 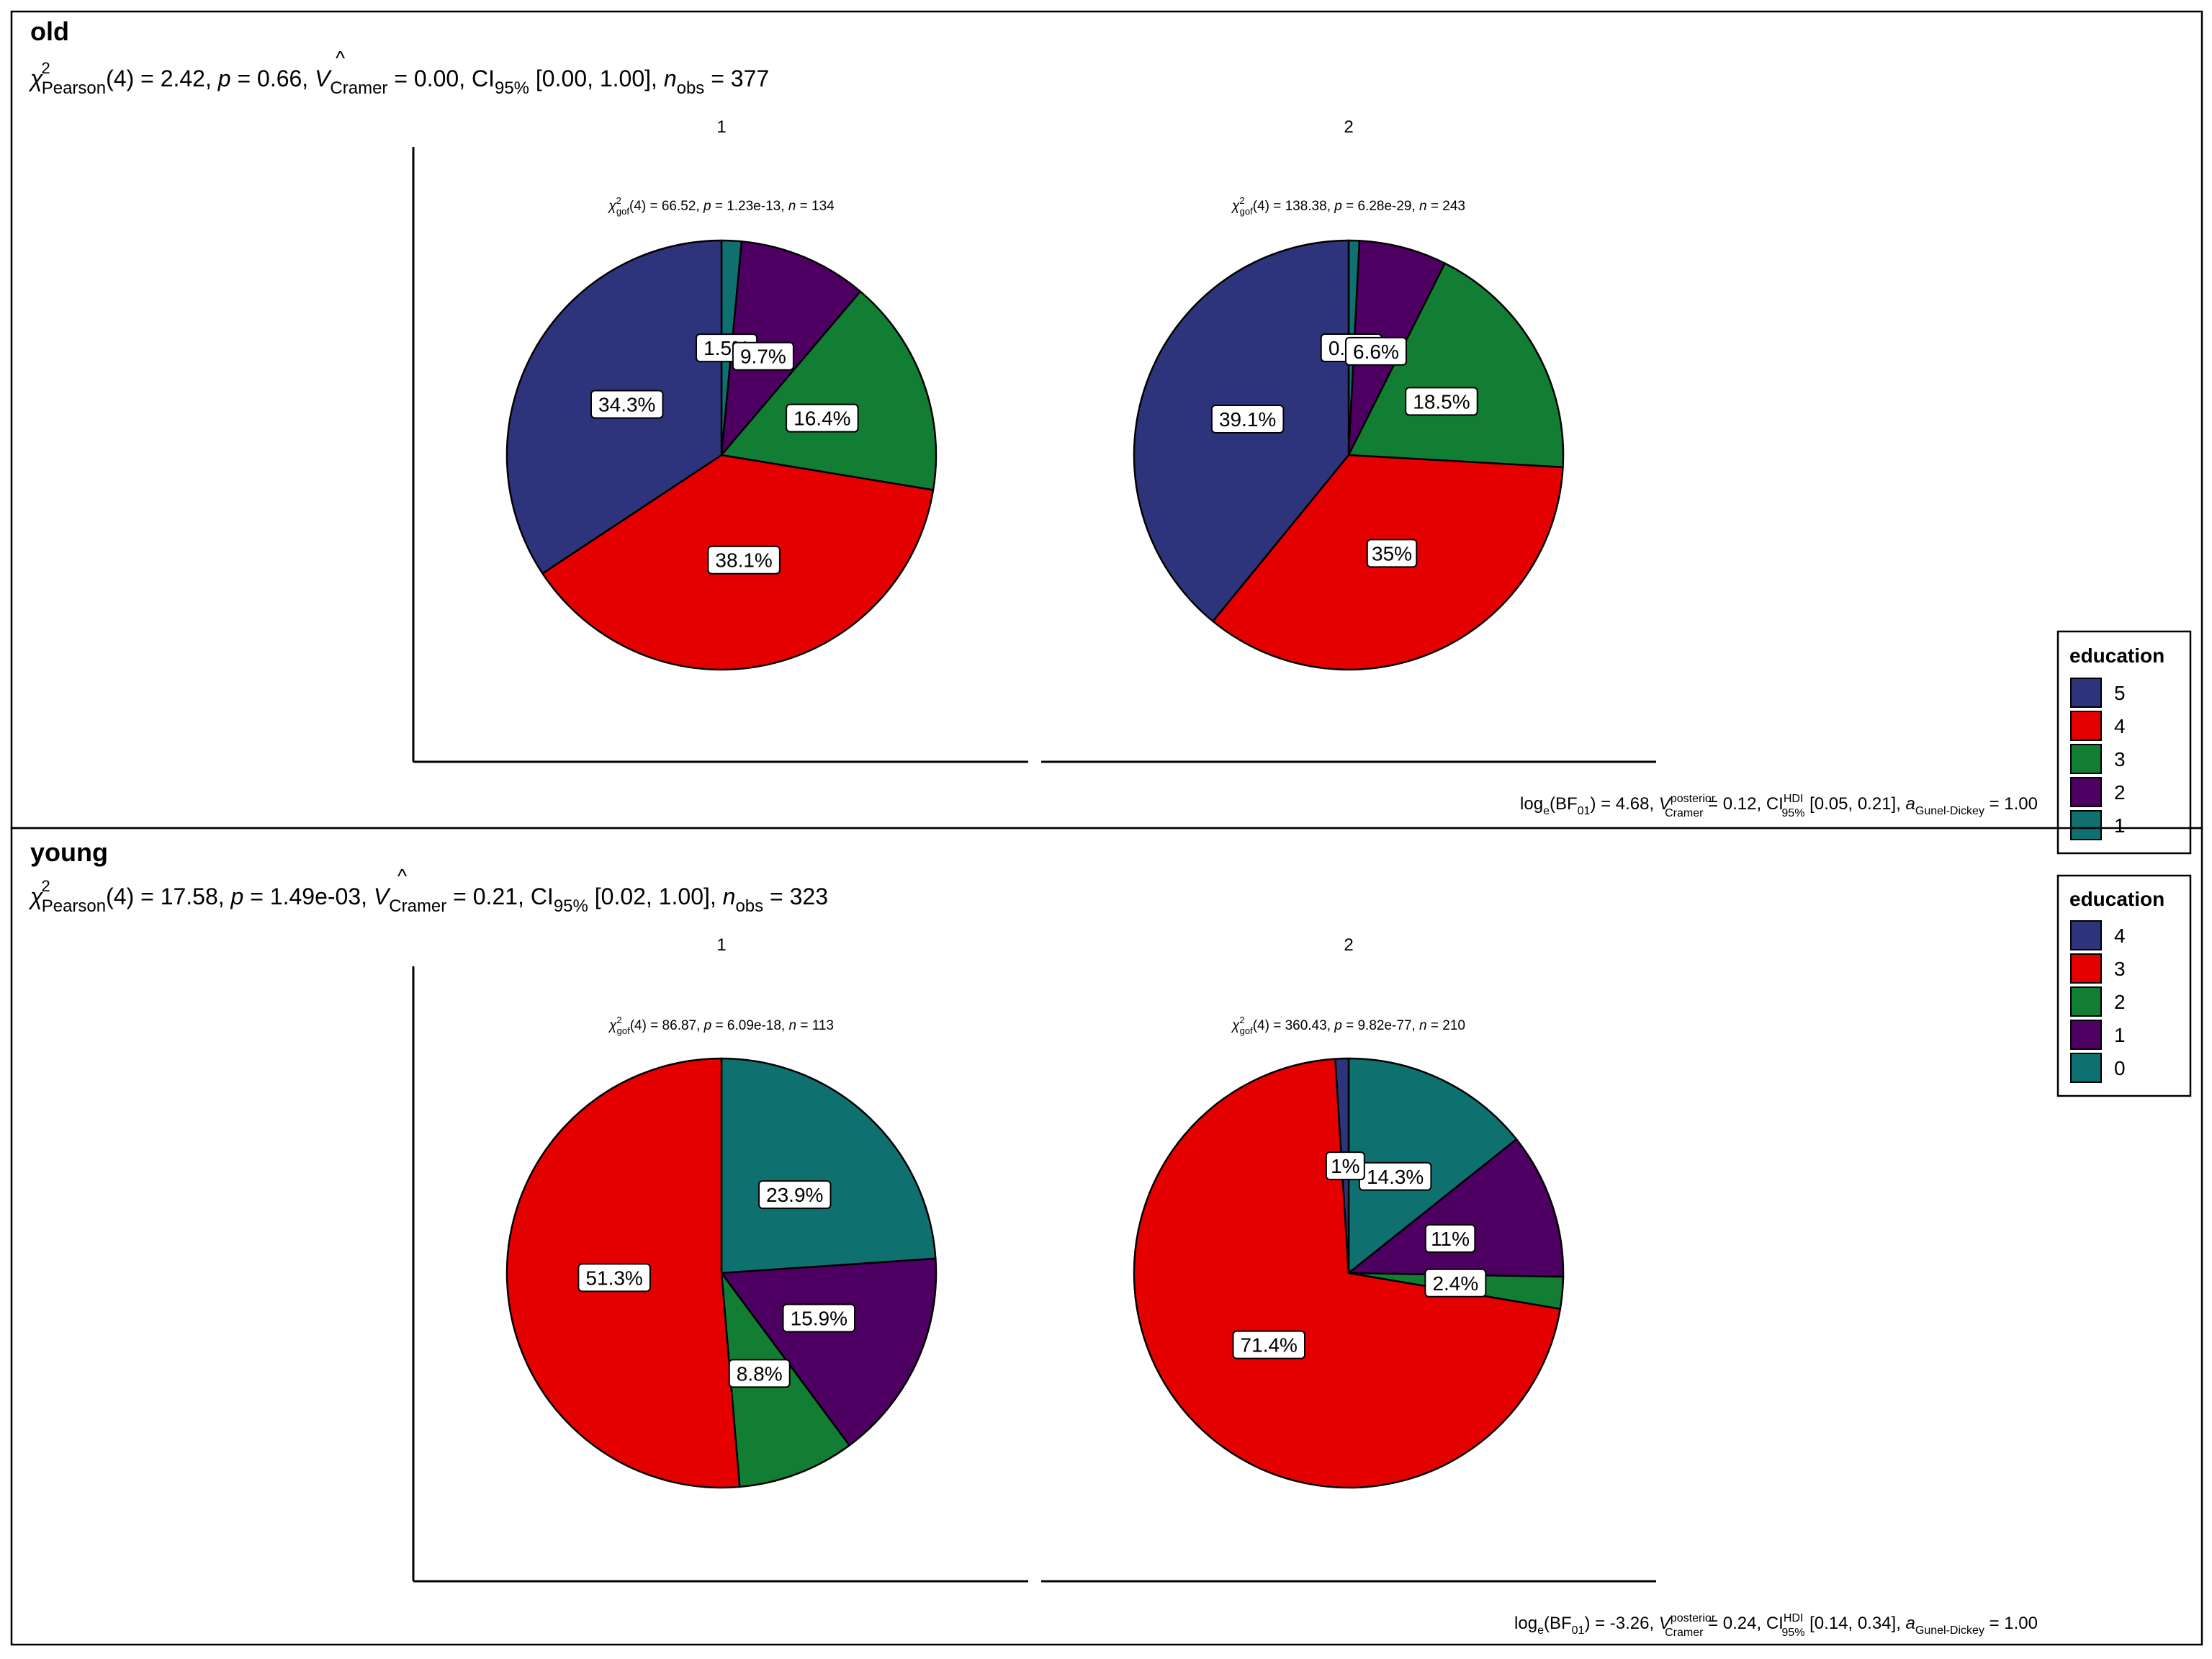 I want to click on svg-text: 38.1%, so click(x=744, y=561).